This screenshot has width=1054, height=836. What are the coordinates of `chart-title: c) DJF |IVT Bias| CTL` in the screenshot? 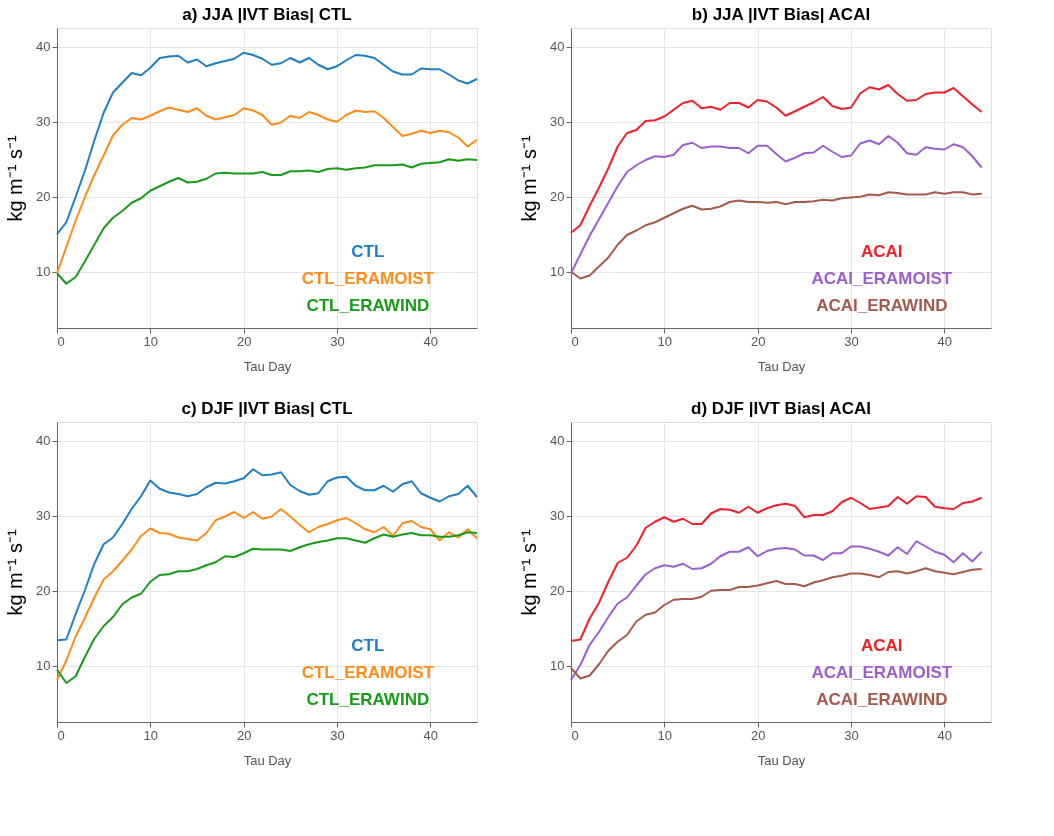 It's located at (267, 408).